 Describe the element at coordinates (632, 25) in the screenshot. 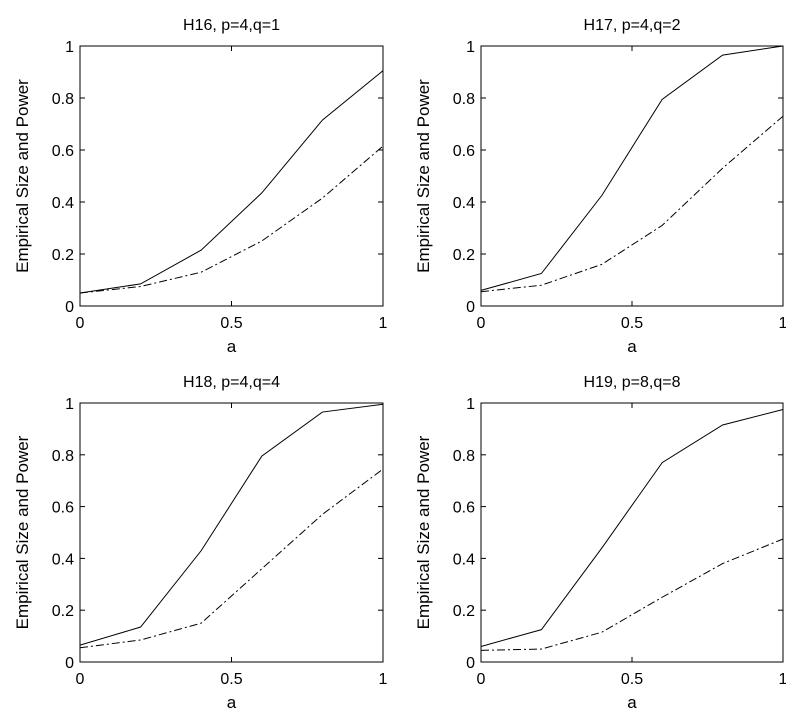

I see `chart-title: H17, p=4,q=2` at that location.